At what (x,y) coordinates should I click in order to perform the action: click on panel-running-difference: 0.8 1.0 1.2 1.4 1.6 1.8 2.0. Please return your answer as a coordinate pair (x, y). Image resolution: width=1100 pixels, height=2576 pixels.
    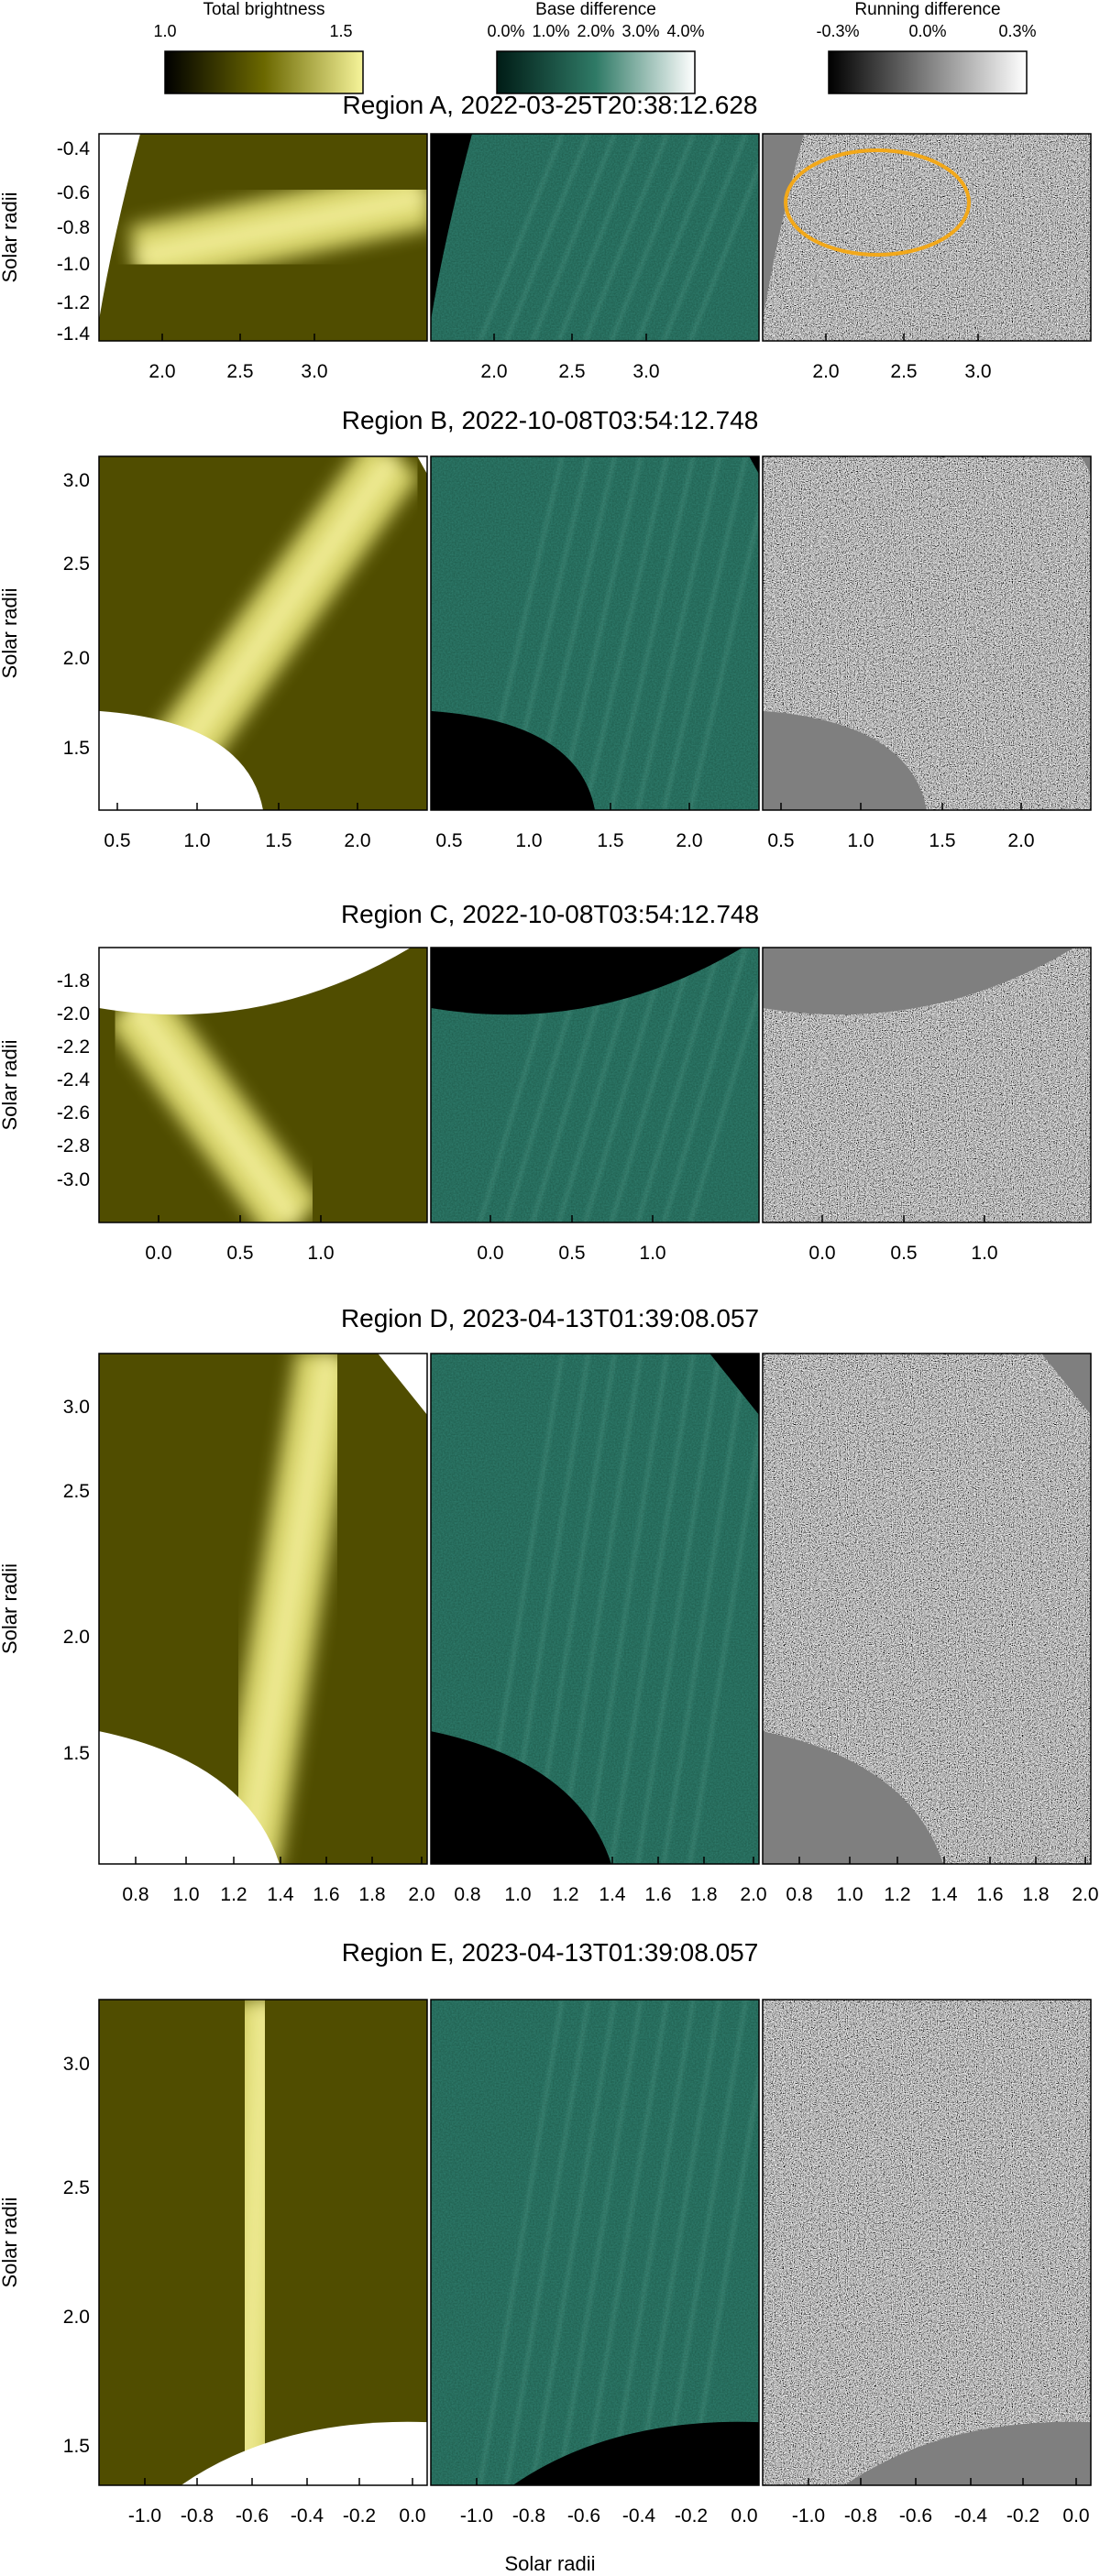
    Looking at the image, I should click on (930, 1629).